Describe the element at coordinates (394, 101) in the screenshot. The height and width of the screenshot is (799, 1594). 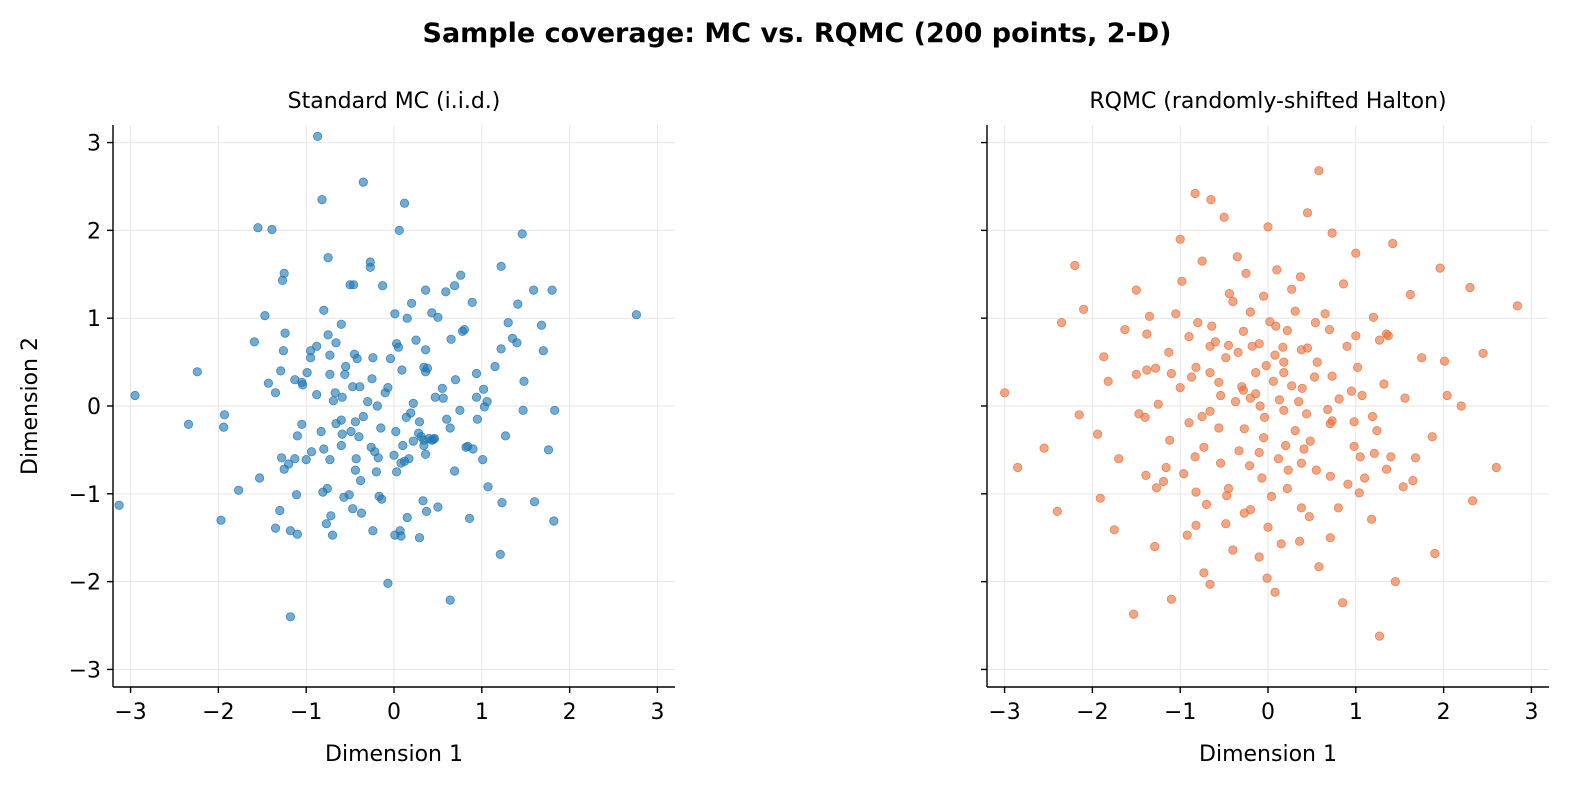
I see `panel0-title: Standard MC (i.i.d.)` at that location.